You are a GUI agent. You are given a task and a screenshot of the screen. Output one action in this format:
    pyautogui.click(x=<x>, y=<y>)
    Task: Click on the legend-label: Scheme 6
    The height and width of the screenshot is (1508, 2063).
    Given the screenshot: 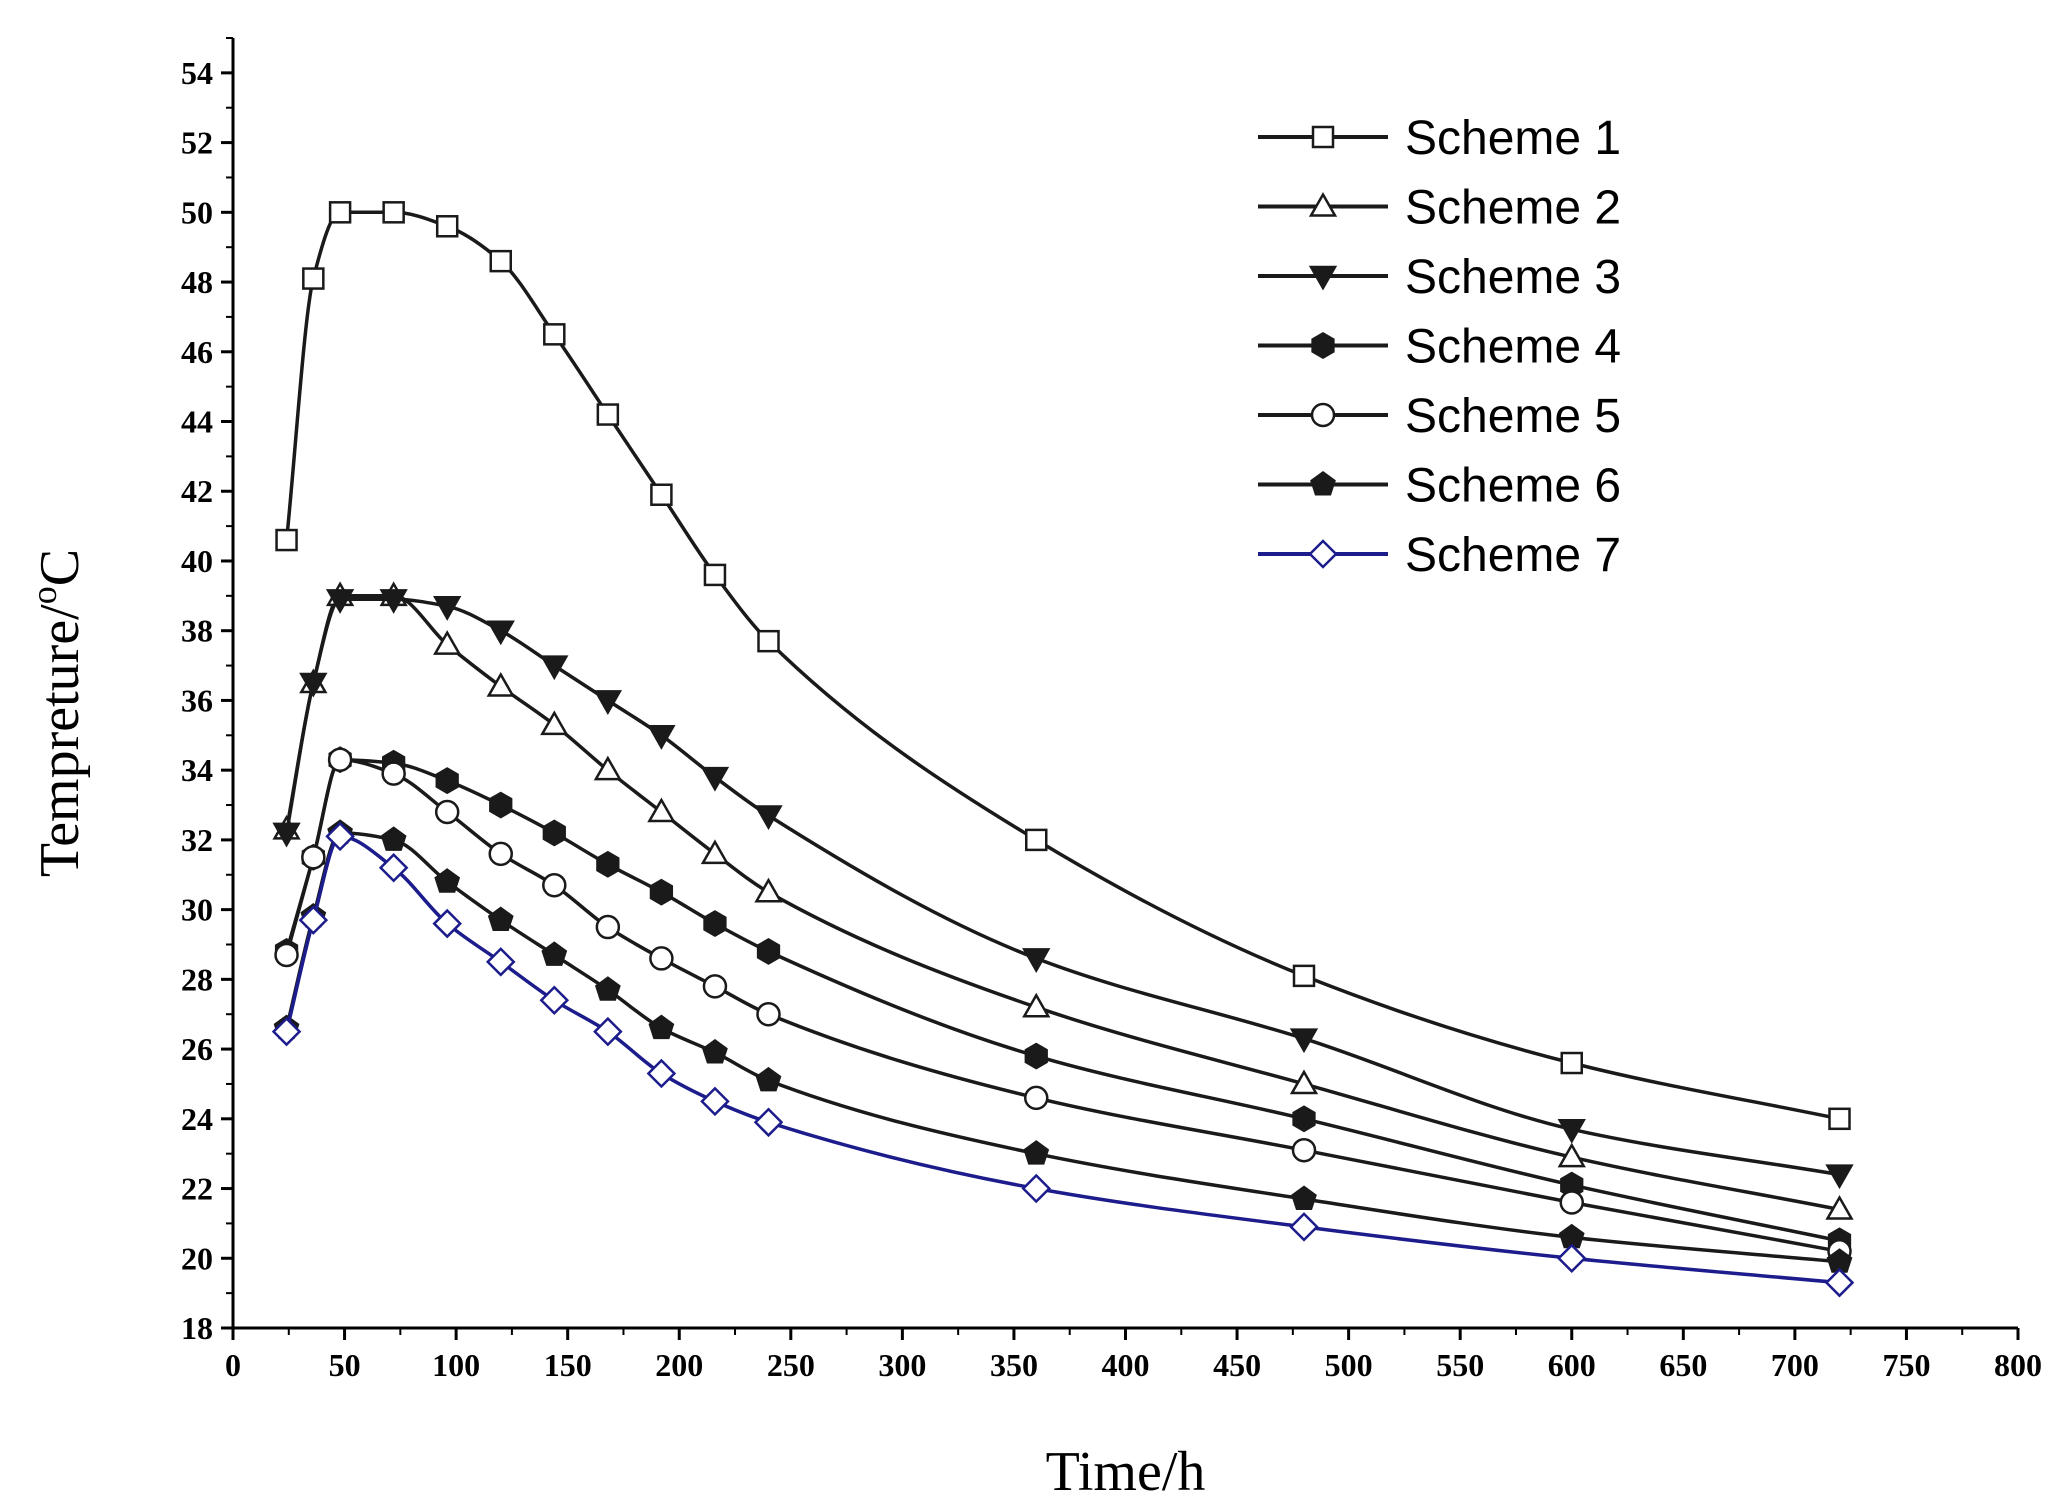 What is the action you would take?
    pyautogui.click(x=1513, y=486)
    